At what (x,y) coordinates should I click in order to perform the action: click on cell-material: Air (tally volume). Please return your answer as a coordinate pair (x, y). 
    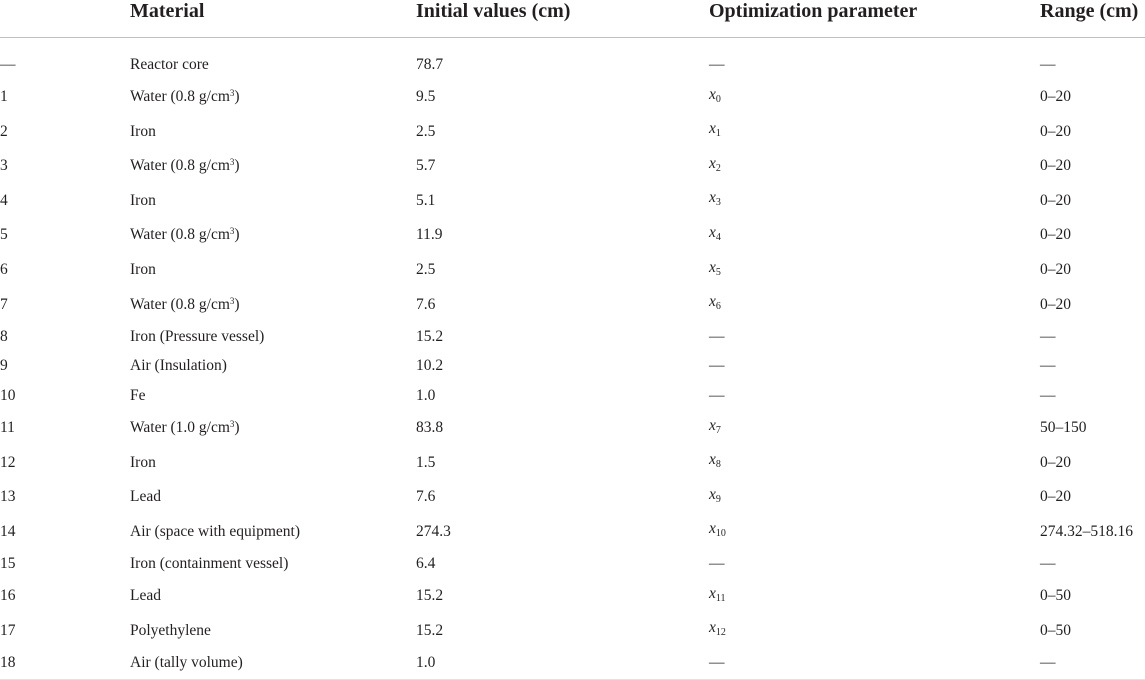
    Looking at the image, I should click on (273, 663).